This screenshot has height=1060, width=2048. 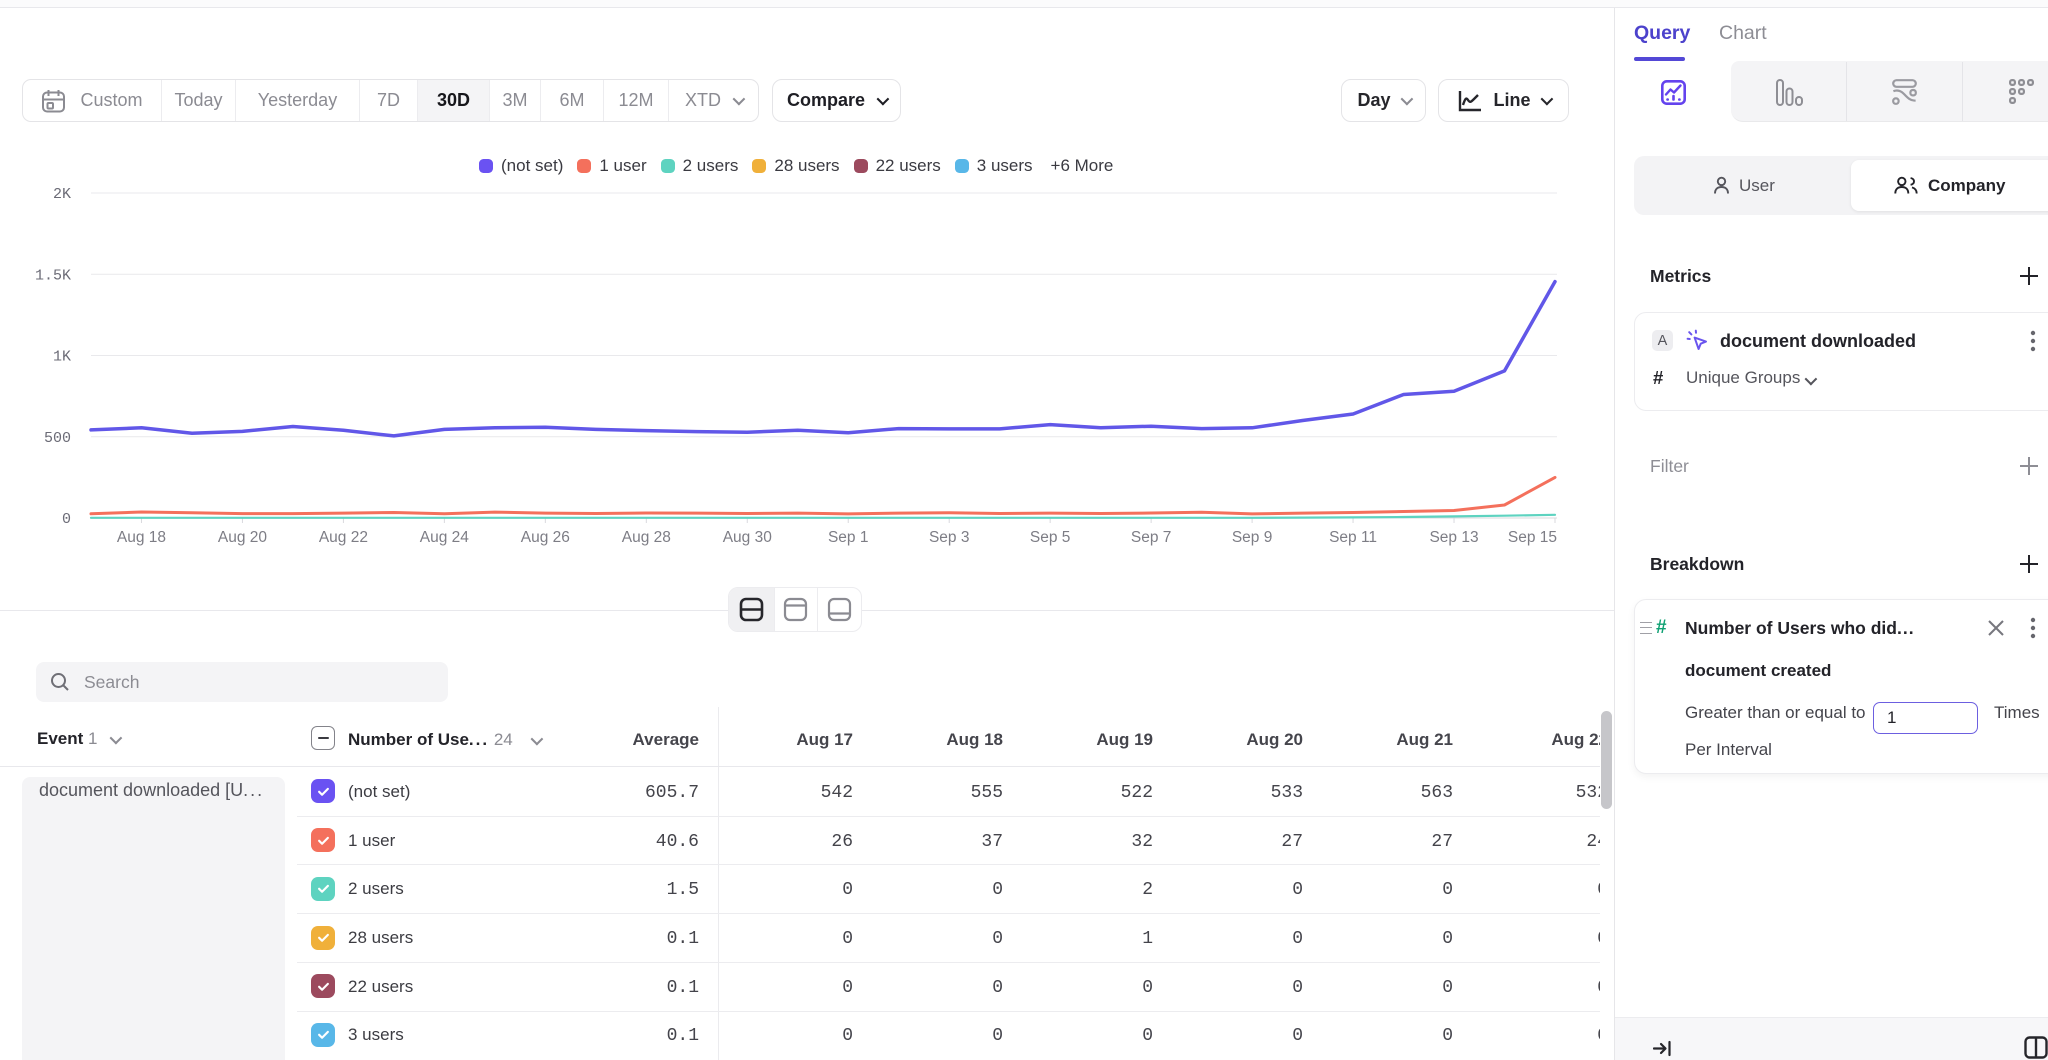 What do you see at coordinates (1532, 537) in the screenshot?
I see `svg-text: Sep 15` at bounding box center [1532, 537].